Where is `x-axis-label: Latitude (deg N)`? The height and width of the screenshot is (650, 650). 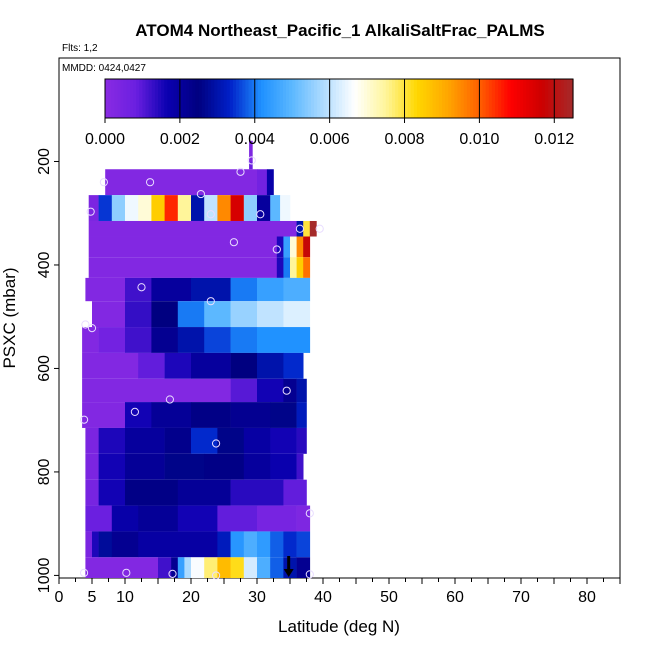 x-axis-label: Latitude (deg N) is located at coordinates (339, 626).